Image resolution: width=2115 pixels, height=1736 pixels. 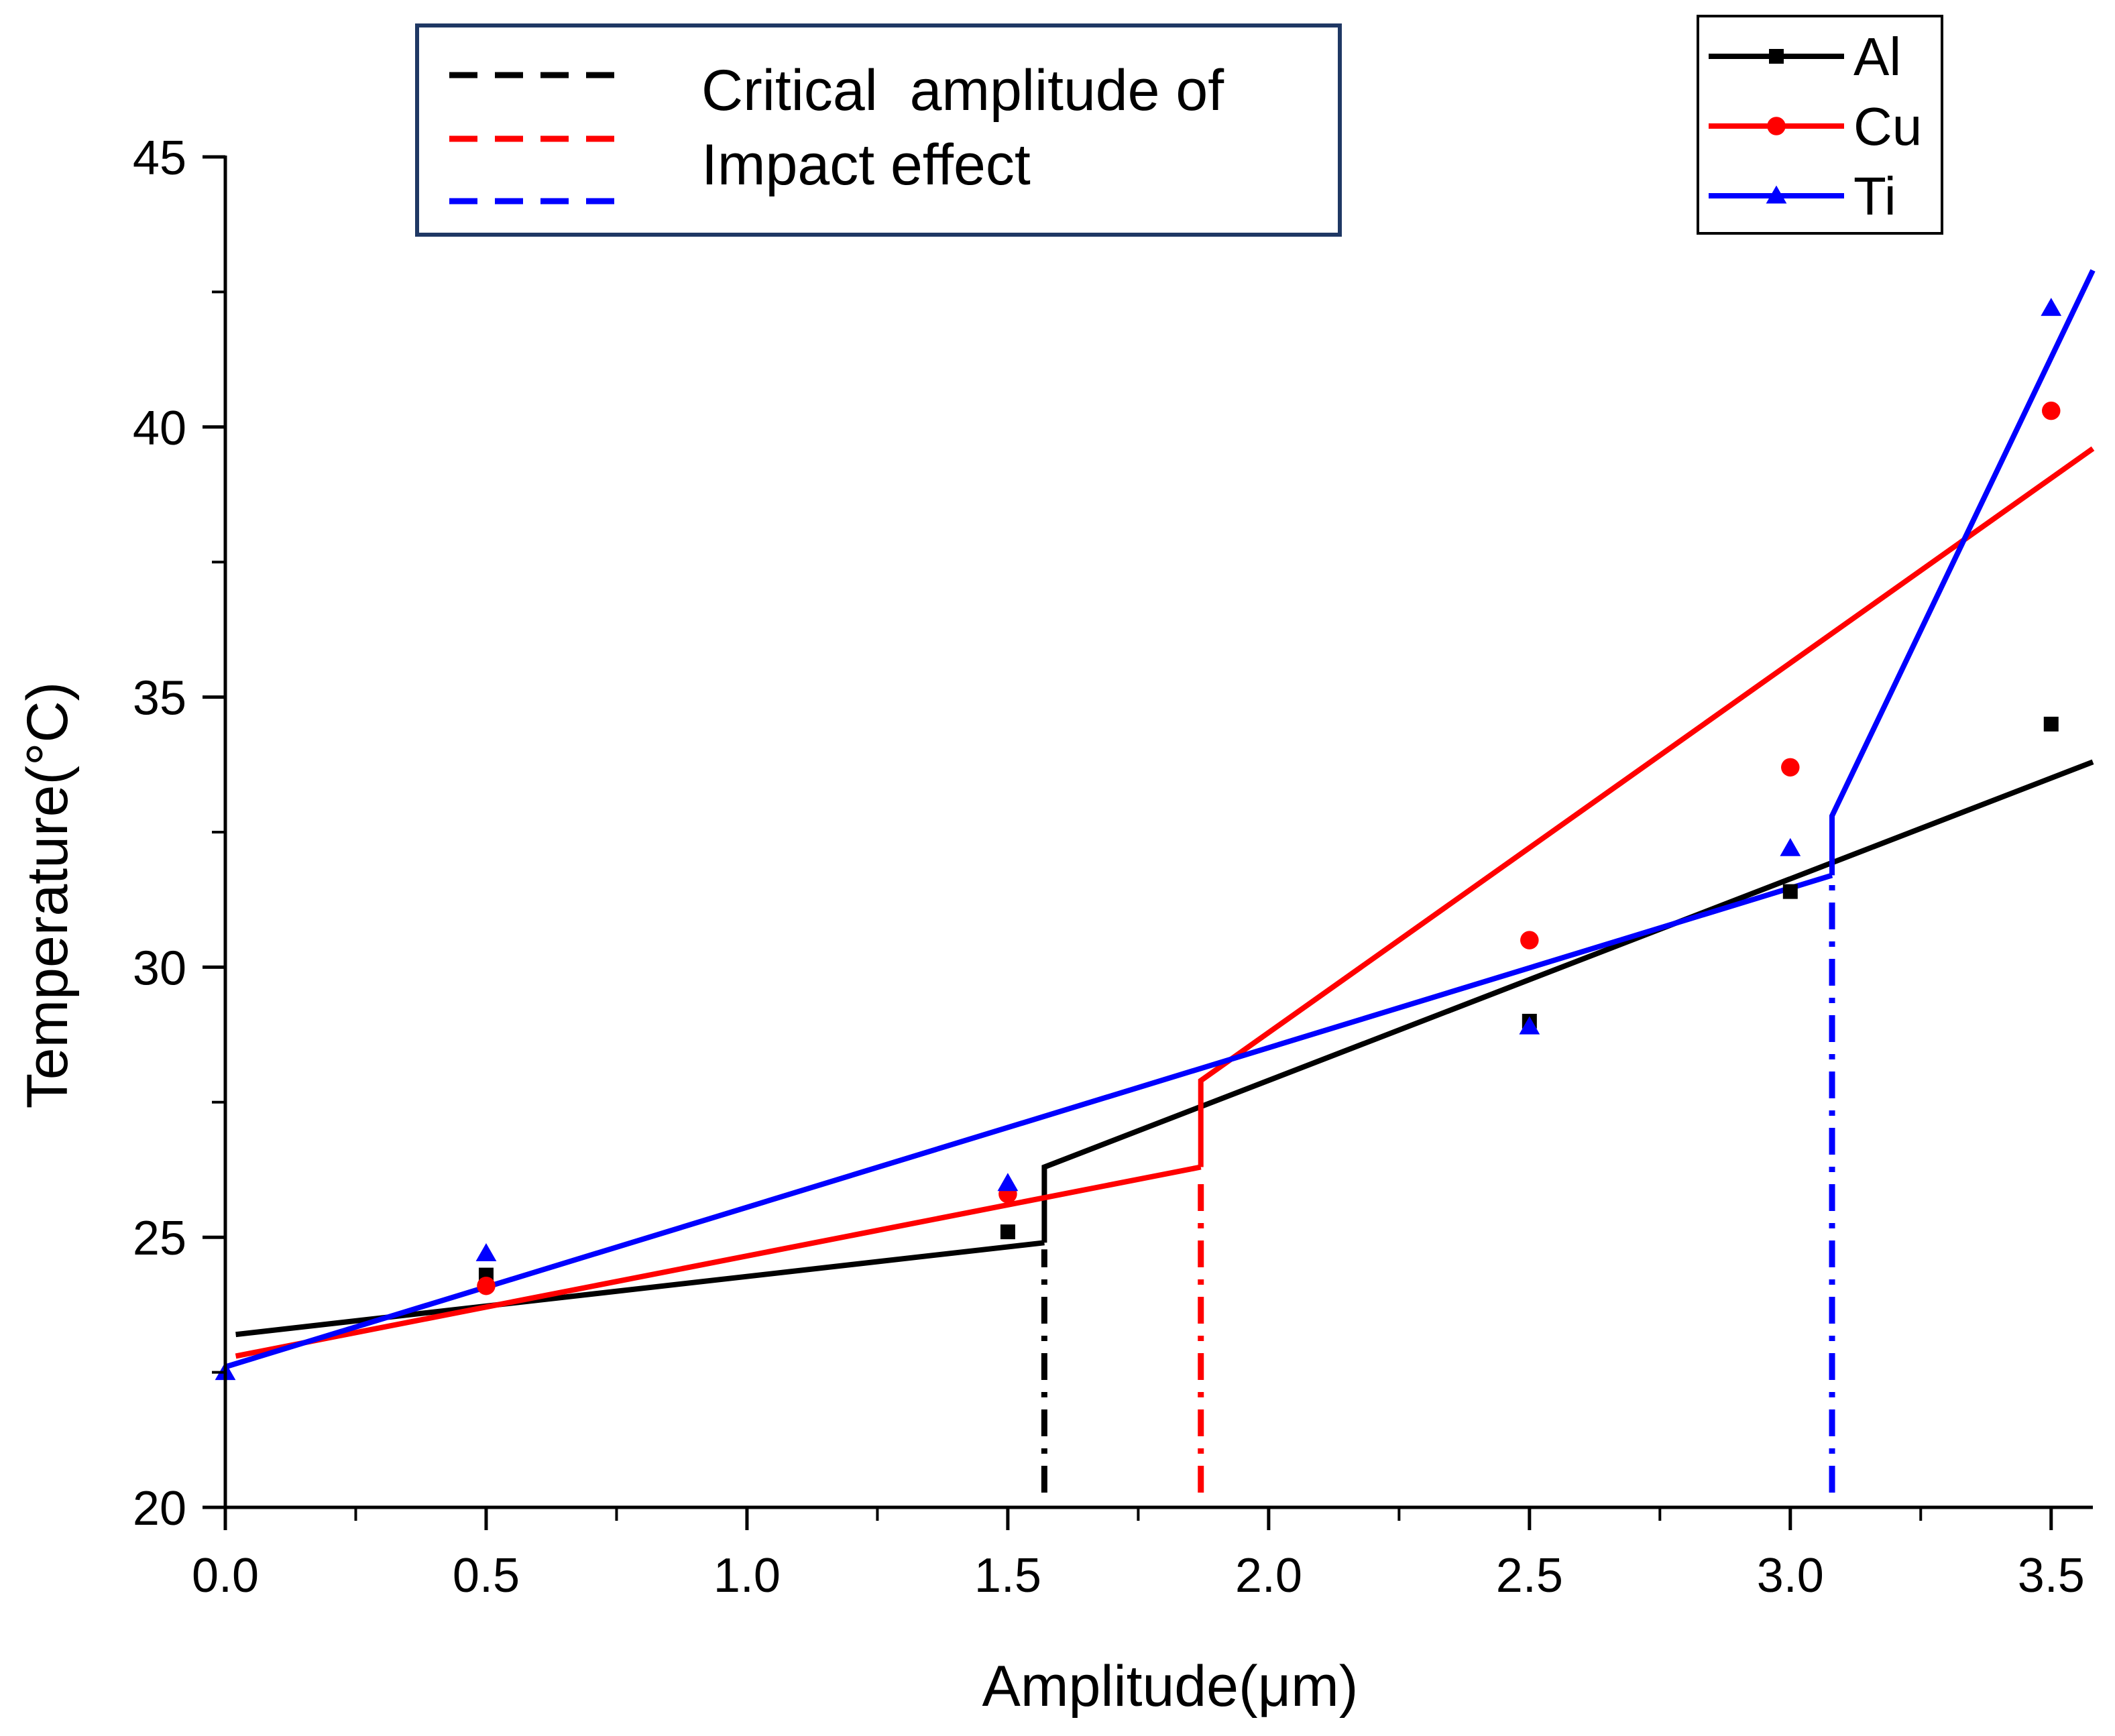 I want to click on x-tick-label: 0.5, so click(x=486, y=1576).